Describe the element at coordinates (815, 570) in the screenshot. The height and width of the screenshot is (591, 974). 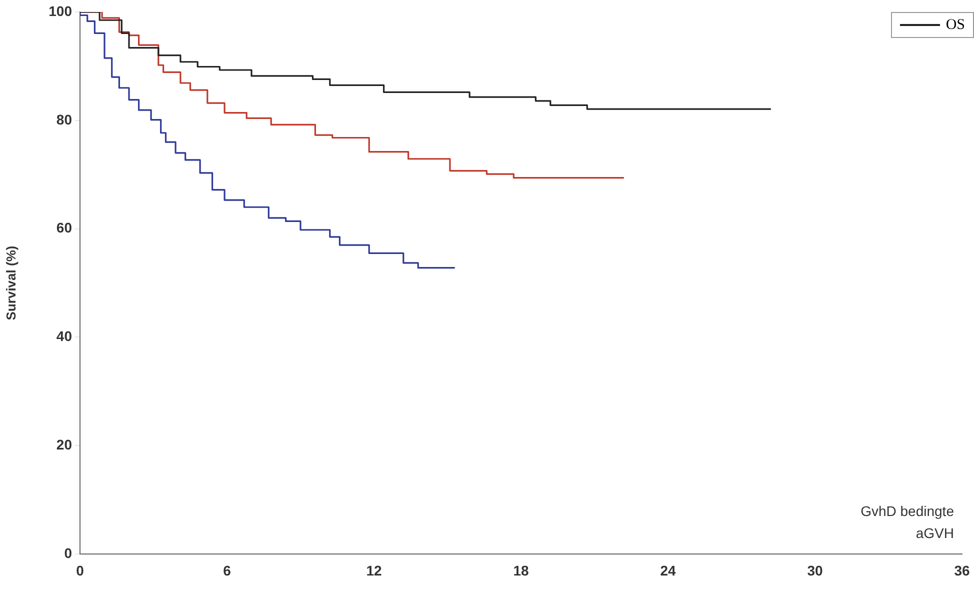
I see `x-tick-label: 30` at that location.